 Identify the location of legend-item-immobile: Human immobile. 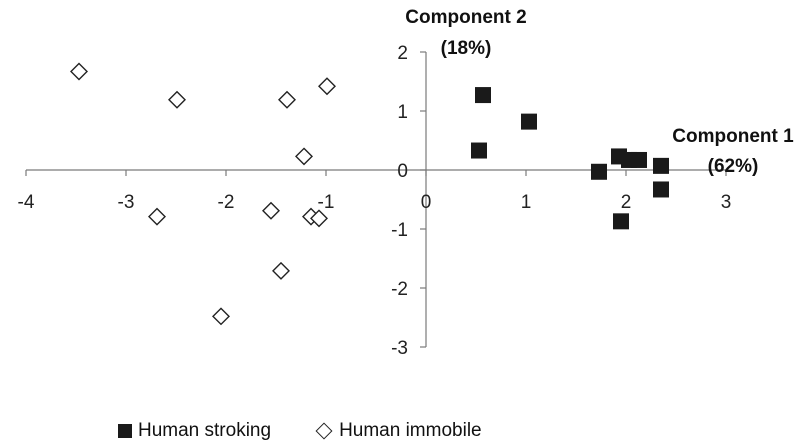
(398, 431).